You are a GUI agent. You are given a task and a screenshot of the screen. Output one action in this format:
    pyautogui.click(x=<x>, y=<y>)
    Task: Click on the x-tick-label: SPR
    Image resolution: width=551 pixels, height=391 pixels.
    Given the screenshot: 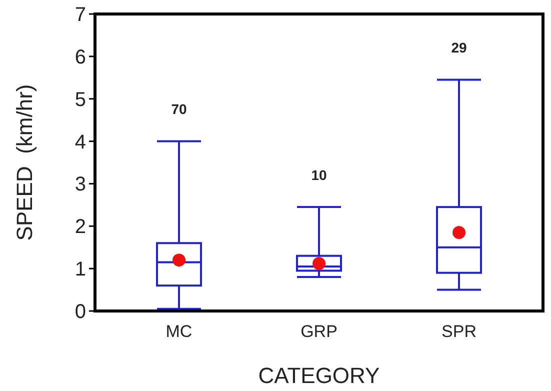 What is the action you would take?
    pyautogui.click(x=459, y=331)
    